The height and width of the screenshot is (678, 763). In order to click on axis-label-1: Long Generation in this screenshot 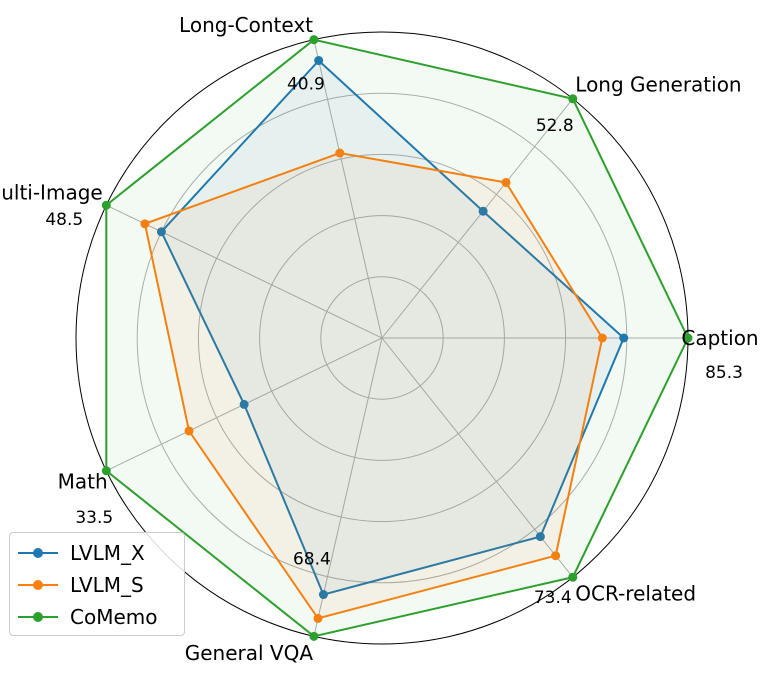, I will do `click(658, 85)`.